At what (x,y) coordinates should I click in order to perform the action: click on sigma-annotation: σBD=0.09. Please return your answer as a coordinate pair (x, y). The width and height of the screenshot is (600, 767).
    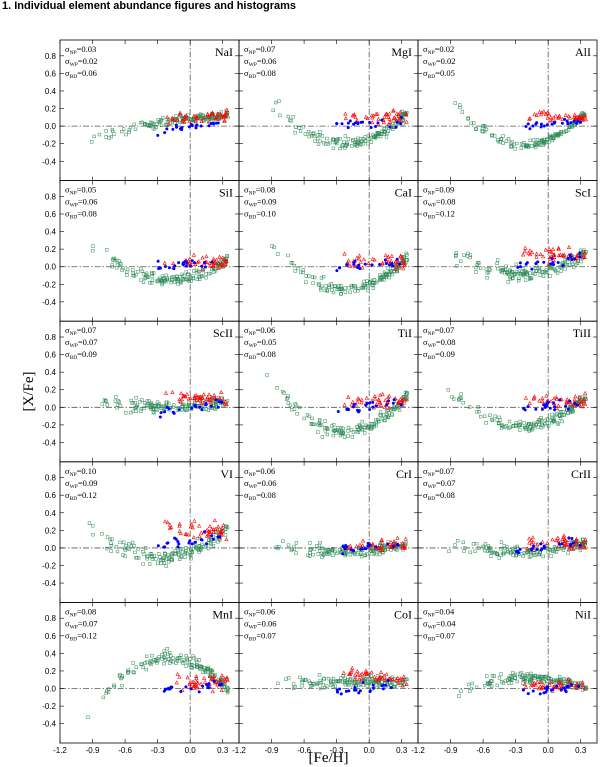
    Looking at the image, I should click on (439, 355).